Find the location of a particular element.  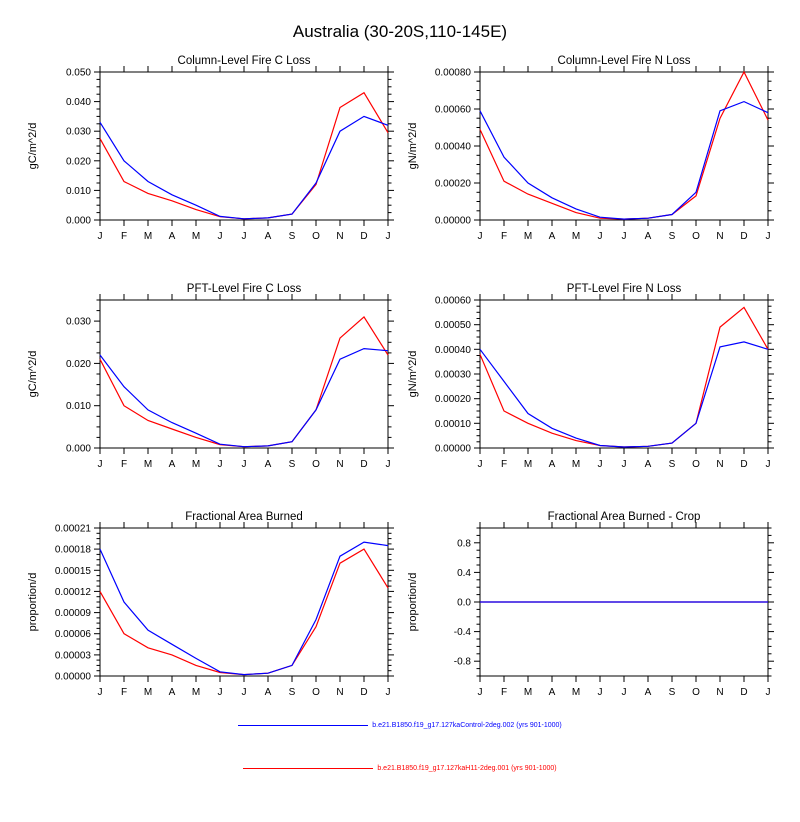

y-tick-label: -0.8 is located at coordinates (463, 662).